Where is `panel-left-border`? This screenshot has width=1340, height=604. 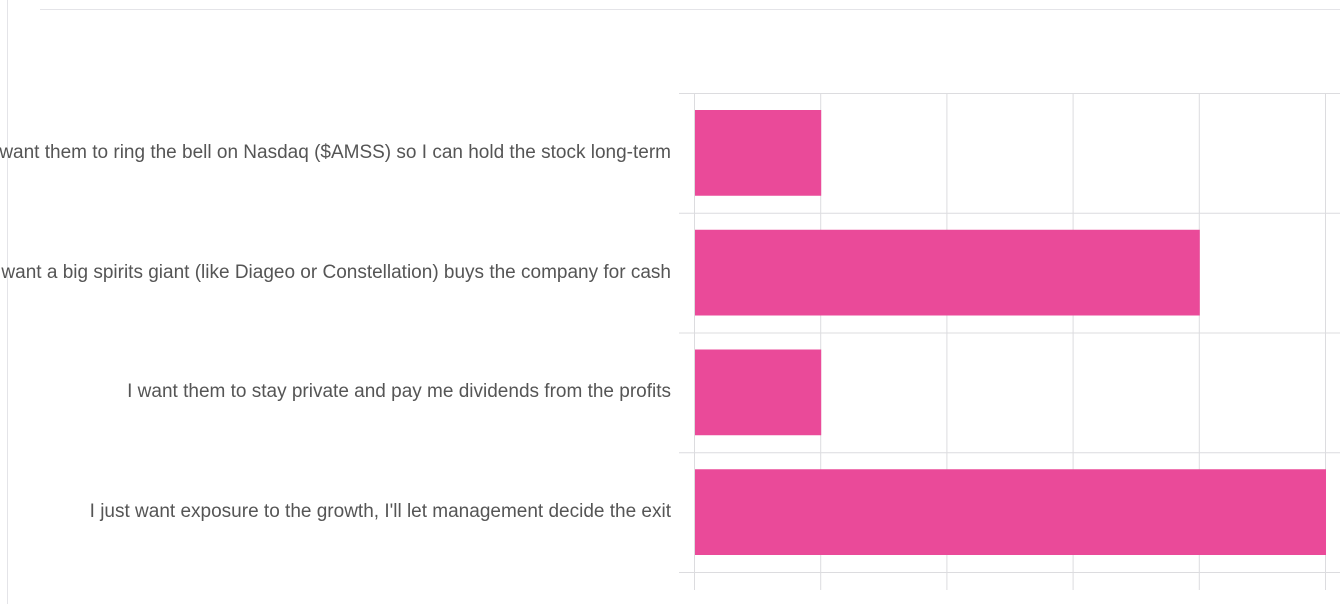 panel-left-border is located at coordinates (7, 302).